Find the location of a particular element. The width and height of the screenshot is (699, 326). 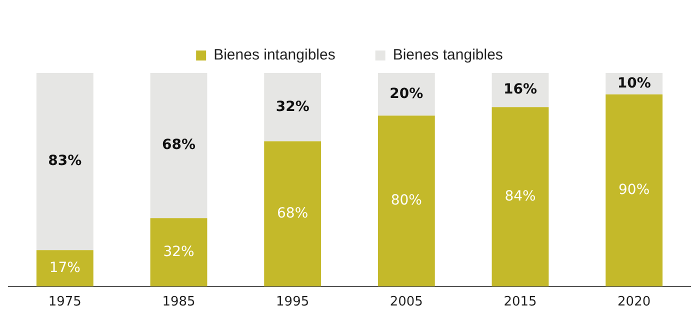

x-tick-label: 2015 is located at coordinates (520, 302).